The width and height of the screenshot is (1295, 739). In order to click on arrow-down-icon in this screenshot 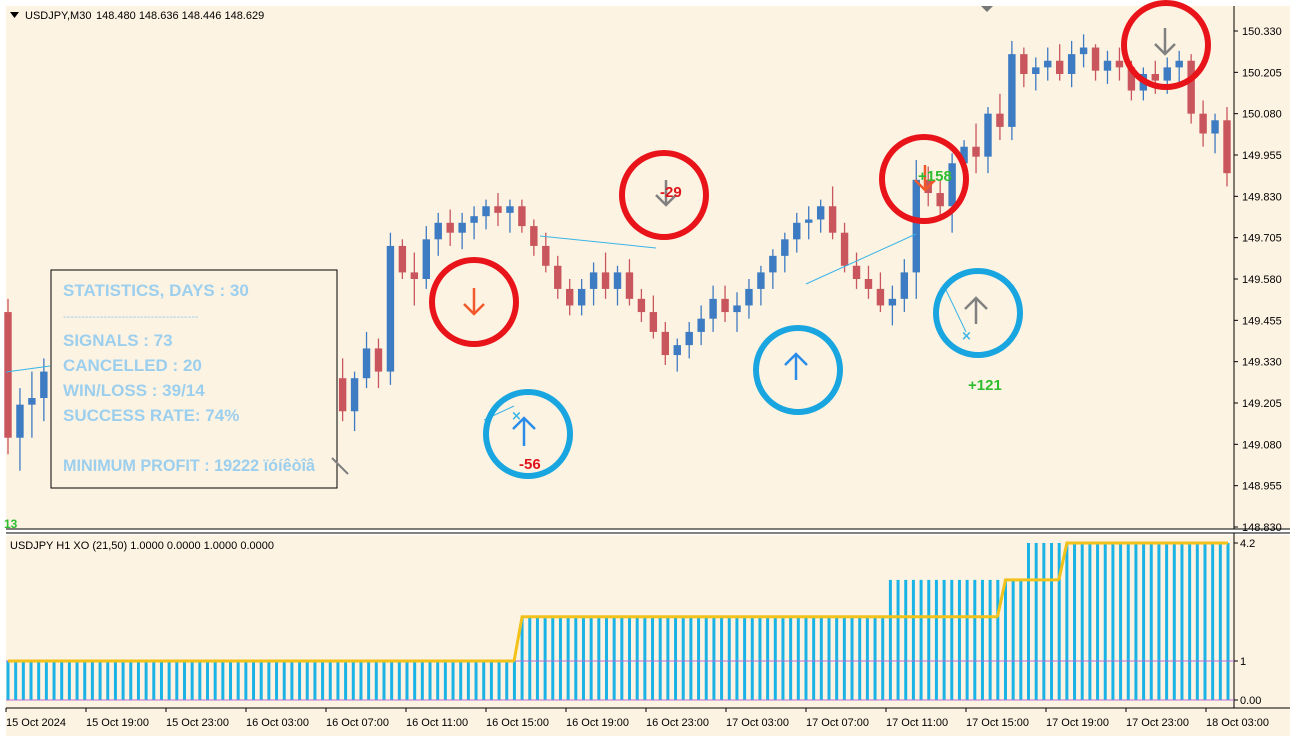, I will do `click(666, 193)`.